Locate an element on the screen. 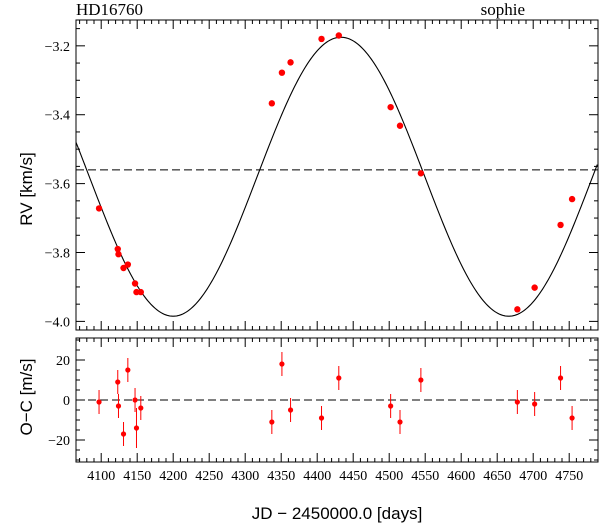 This screenshot has height=530, width=600. x-tick-label: 4300 is located at coordinates (245, 476).